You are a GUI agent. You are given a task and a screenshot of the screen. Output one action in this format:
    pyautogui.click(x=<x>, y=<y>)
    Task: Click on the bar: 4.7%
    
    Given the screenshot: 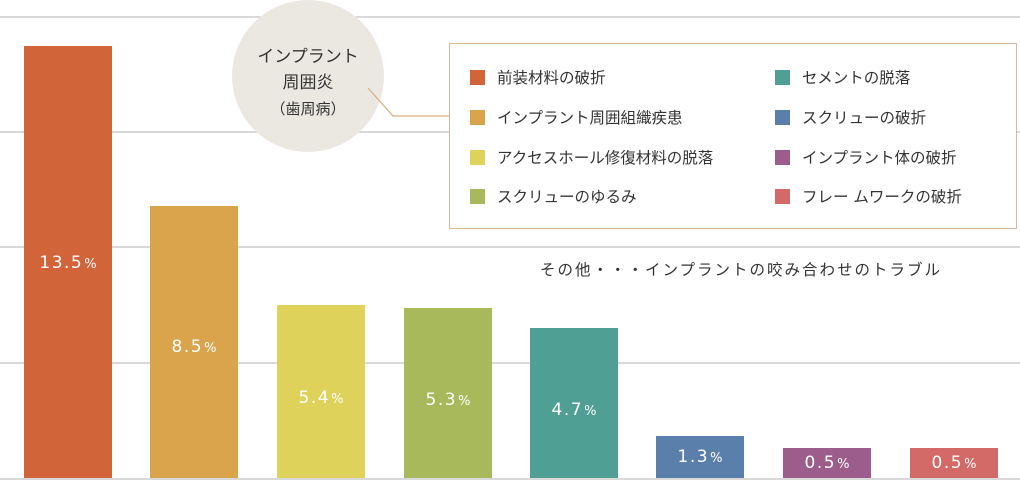 What is the action you would take?
    pyautogui.click(x=574, y=403)
    